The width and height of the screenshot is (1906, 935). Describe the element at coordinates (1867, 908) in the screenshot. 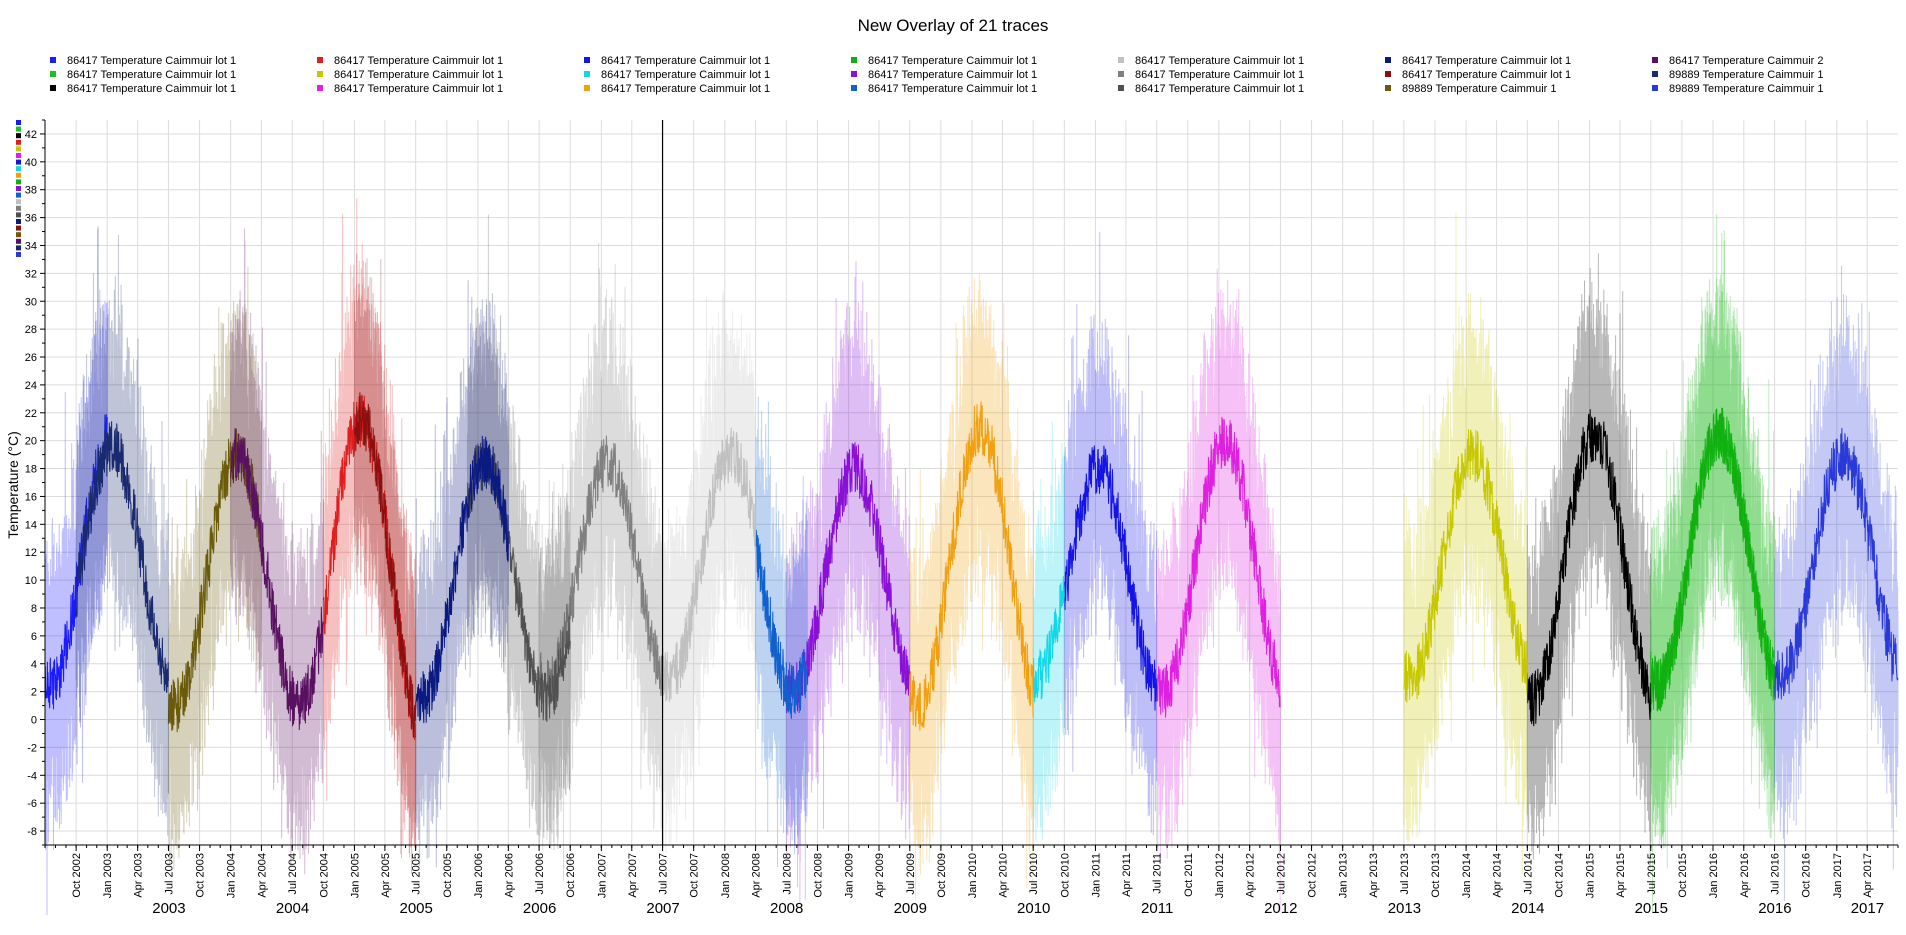

I see `year-label: 2017` at that location.